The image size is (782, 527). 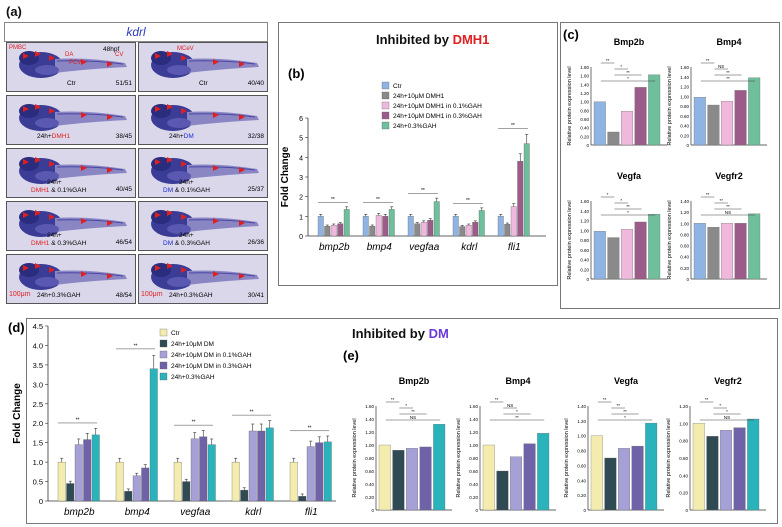 I want to click on y-tick-label: 4.5, so click(x=38, y=326).